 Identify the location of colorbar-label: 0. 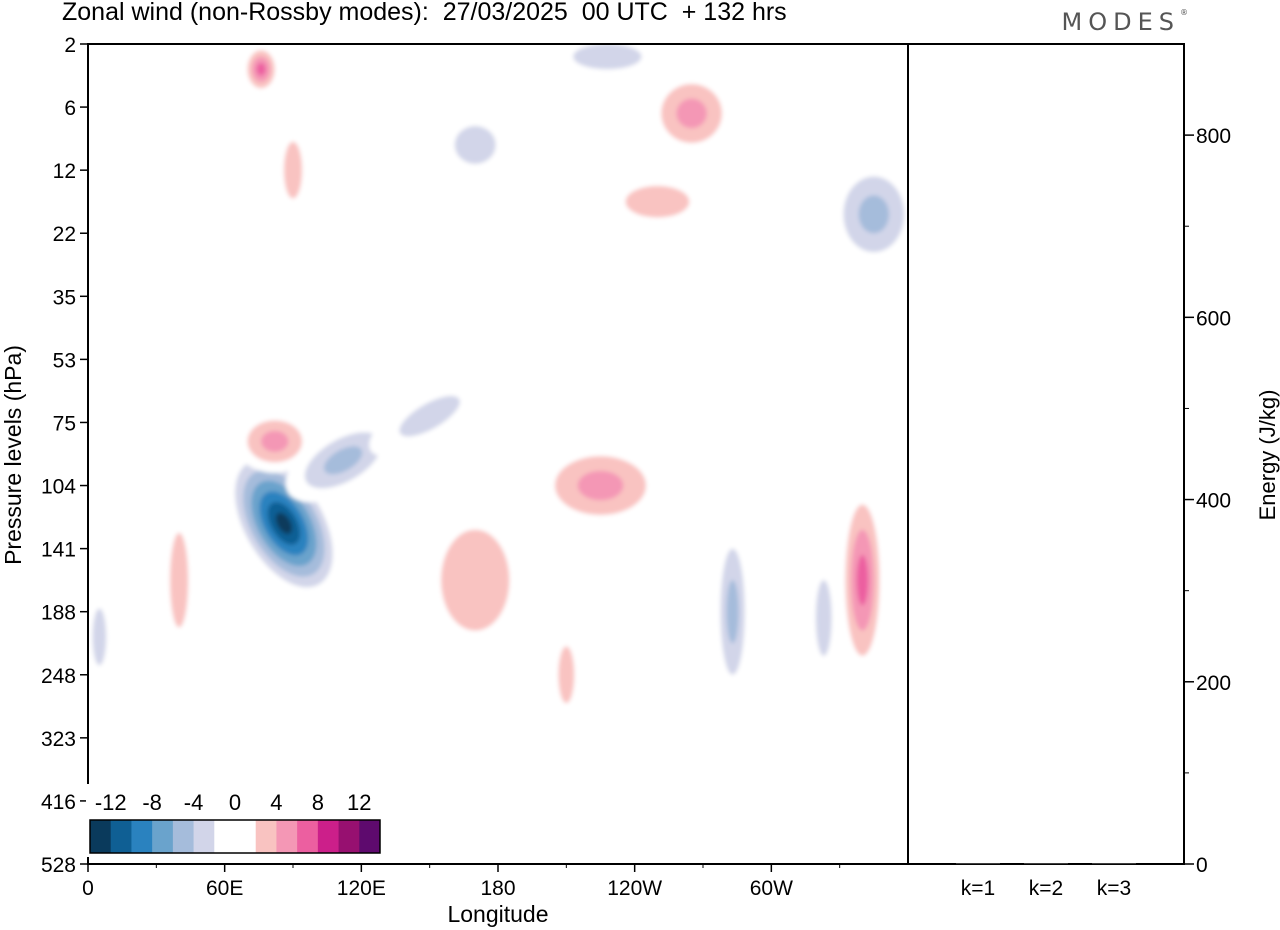
(235, 802).